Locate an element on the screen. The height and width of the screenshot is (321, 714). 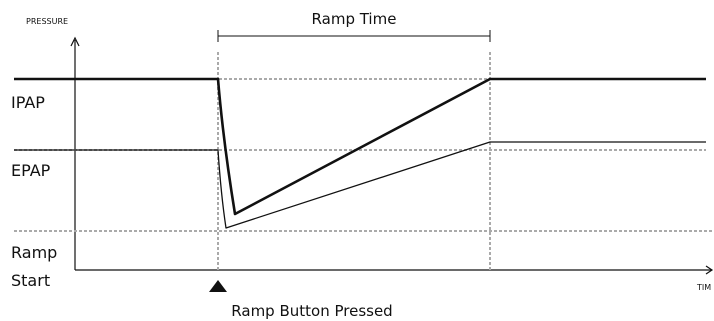
ramp-button-label: Ramp Button Pressed is located at coordinates (311, 311).